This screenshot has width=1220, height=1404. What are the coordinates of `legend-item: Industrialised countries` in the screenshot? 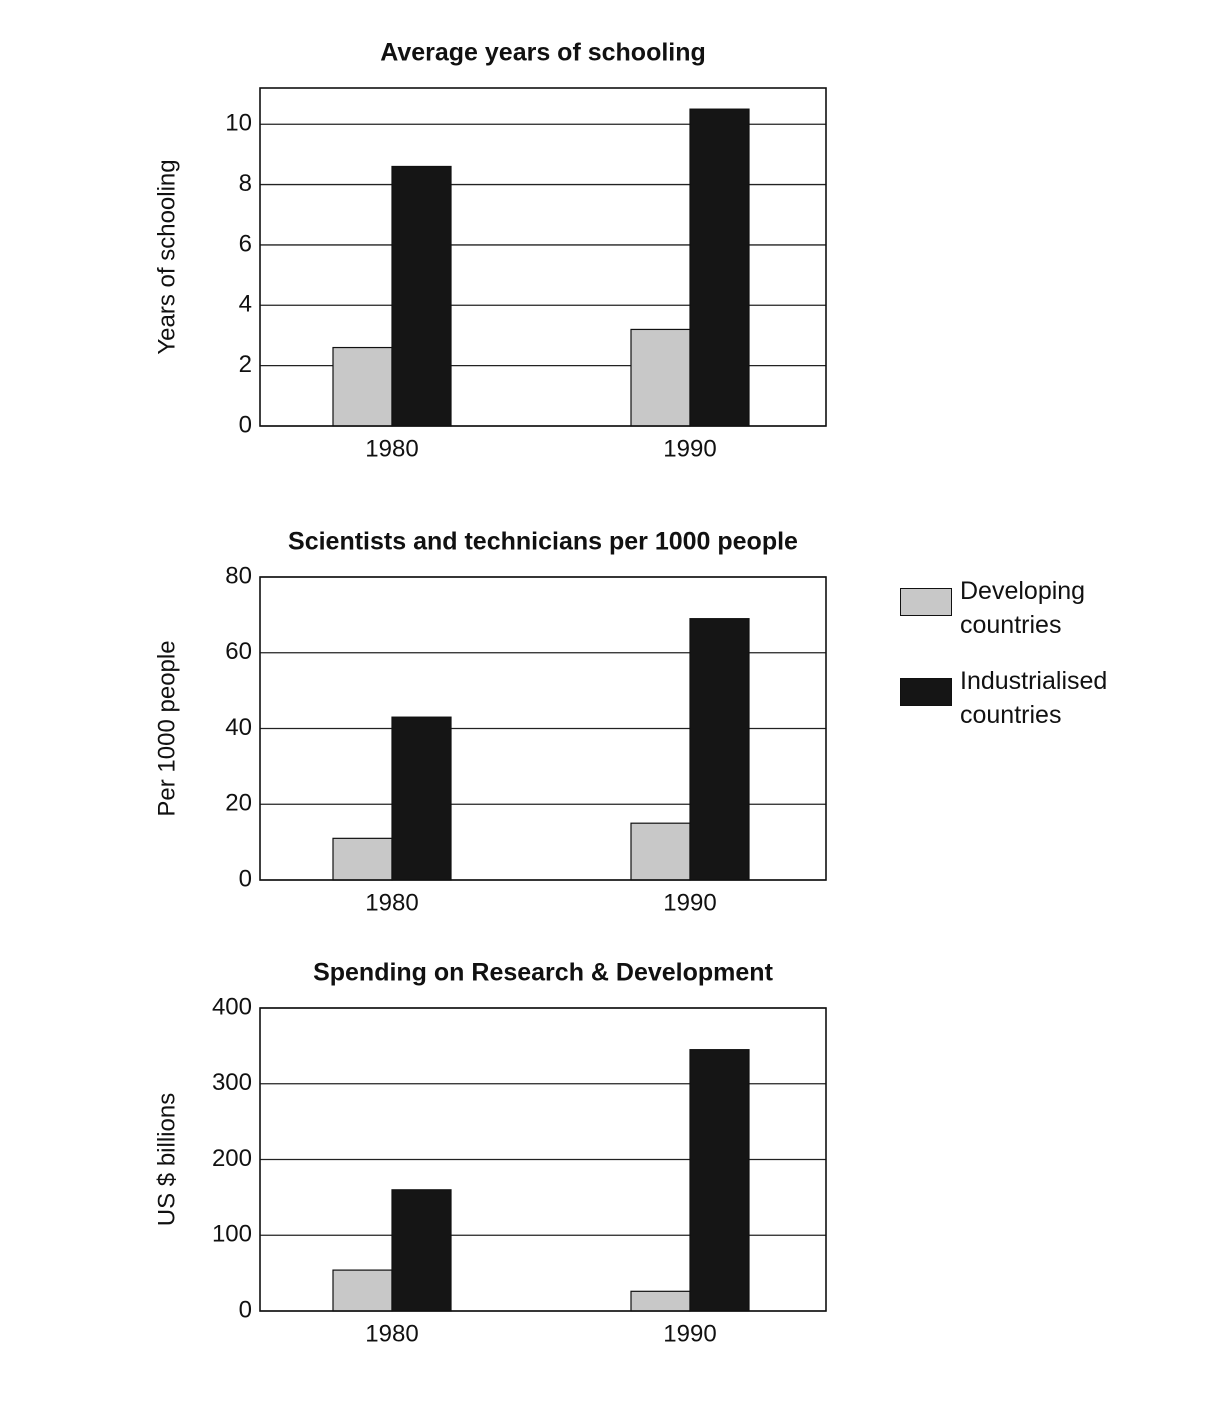 It's located at (1020, 698).